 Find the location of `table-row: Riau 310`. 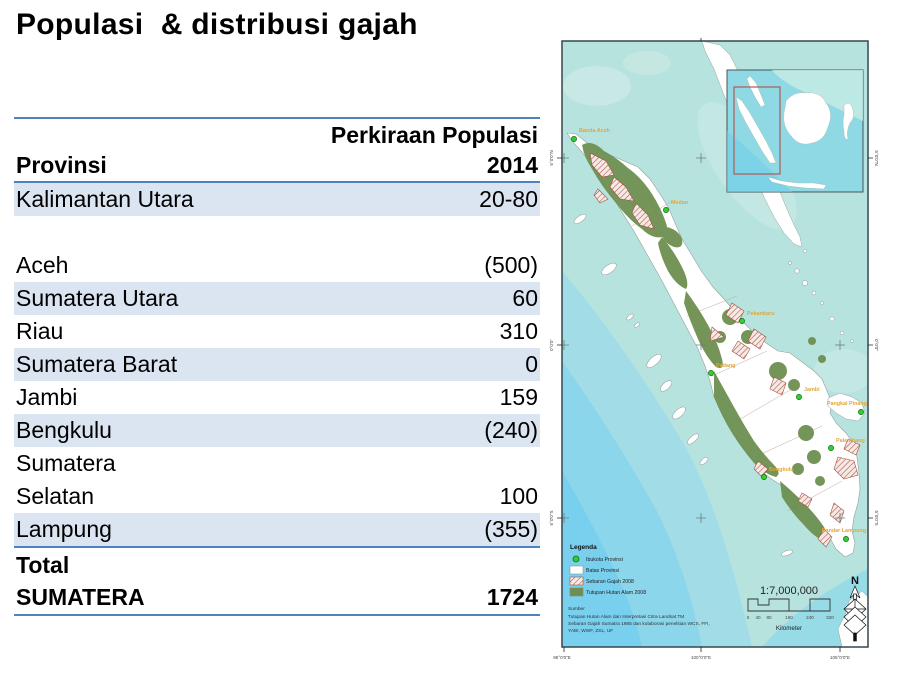

table-row: Riau 310 is located at coordinates (277, 331).